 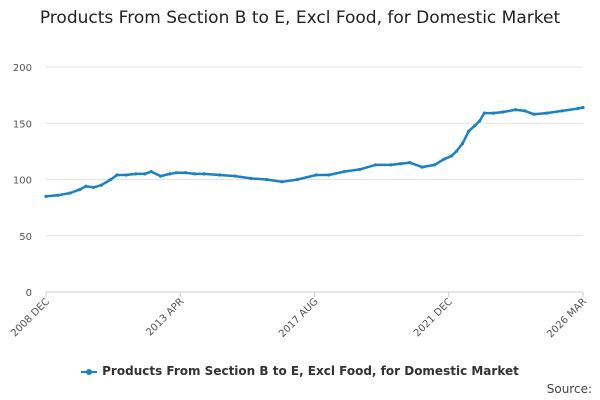 I want to click on y-tick-label: 0, so click(x=29, y=293).